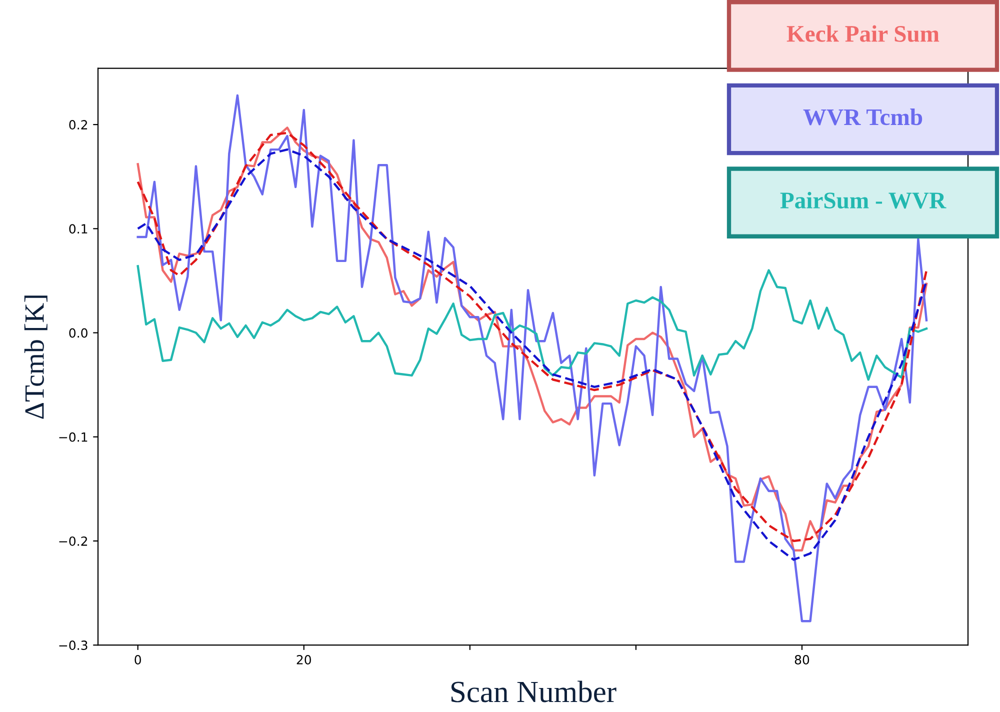 This screenshot has width=1000, height=712. What do you see at coordinates (73, 541) in the screenshot?
I see `y-tick-label: −0.2` at bounding box center [73, 541].